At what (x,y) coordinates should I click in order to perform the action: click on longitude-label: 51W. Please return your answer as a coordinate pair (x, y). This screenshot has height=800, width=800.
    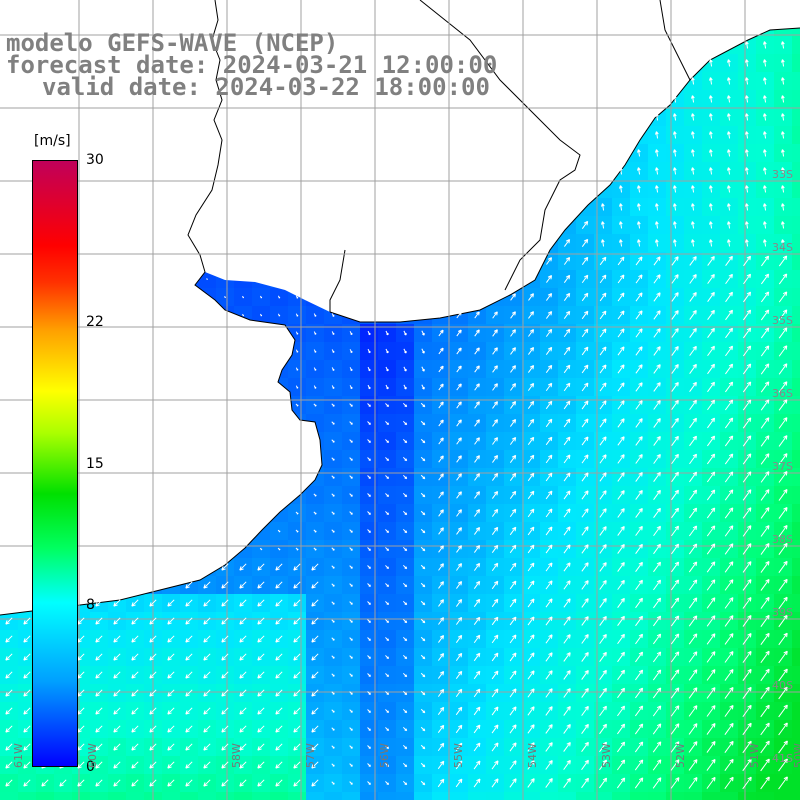
    Looking at the image, I should click on (754, 755).